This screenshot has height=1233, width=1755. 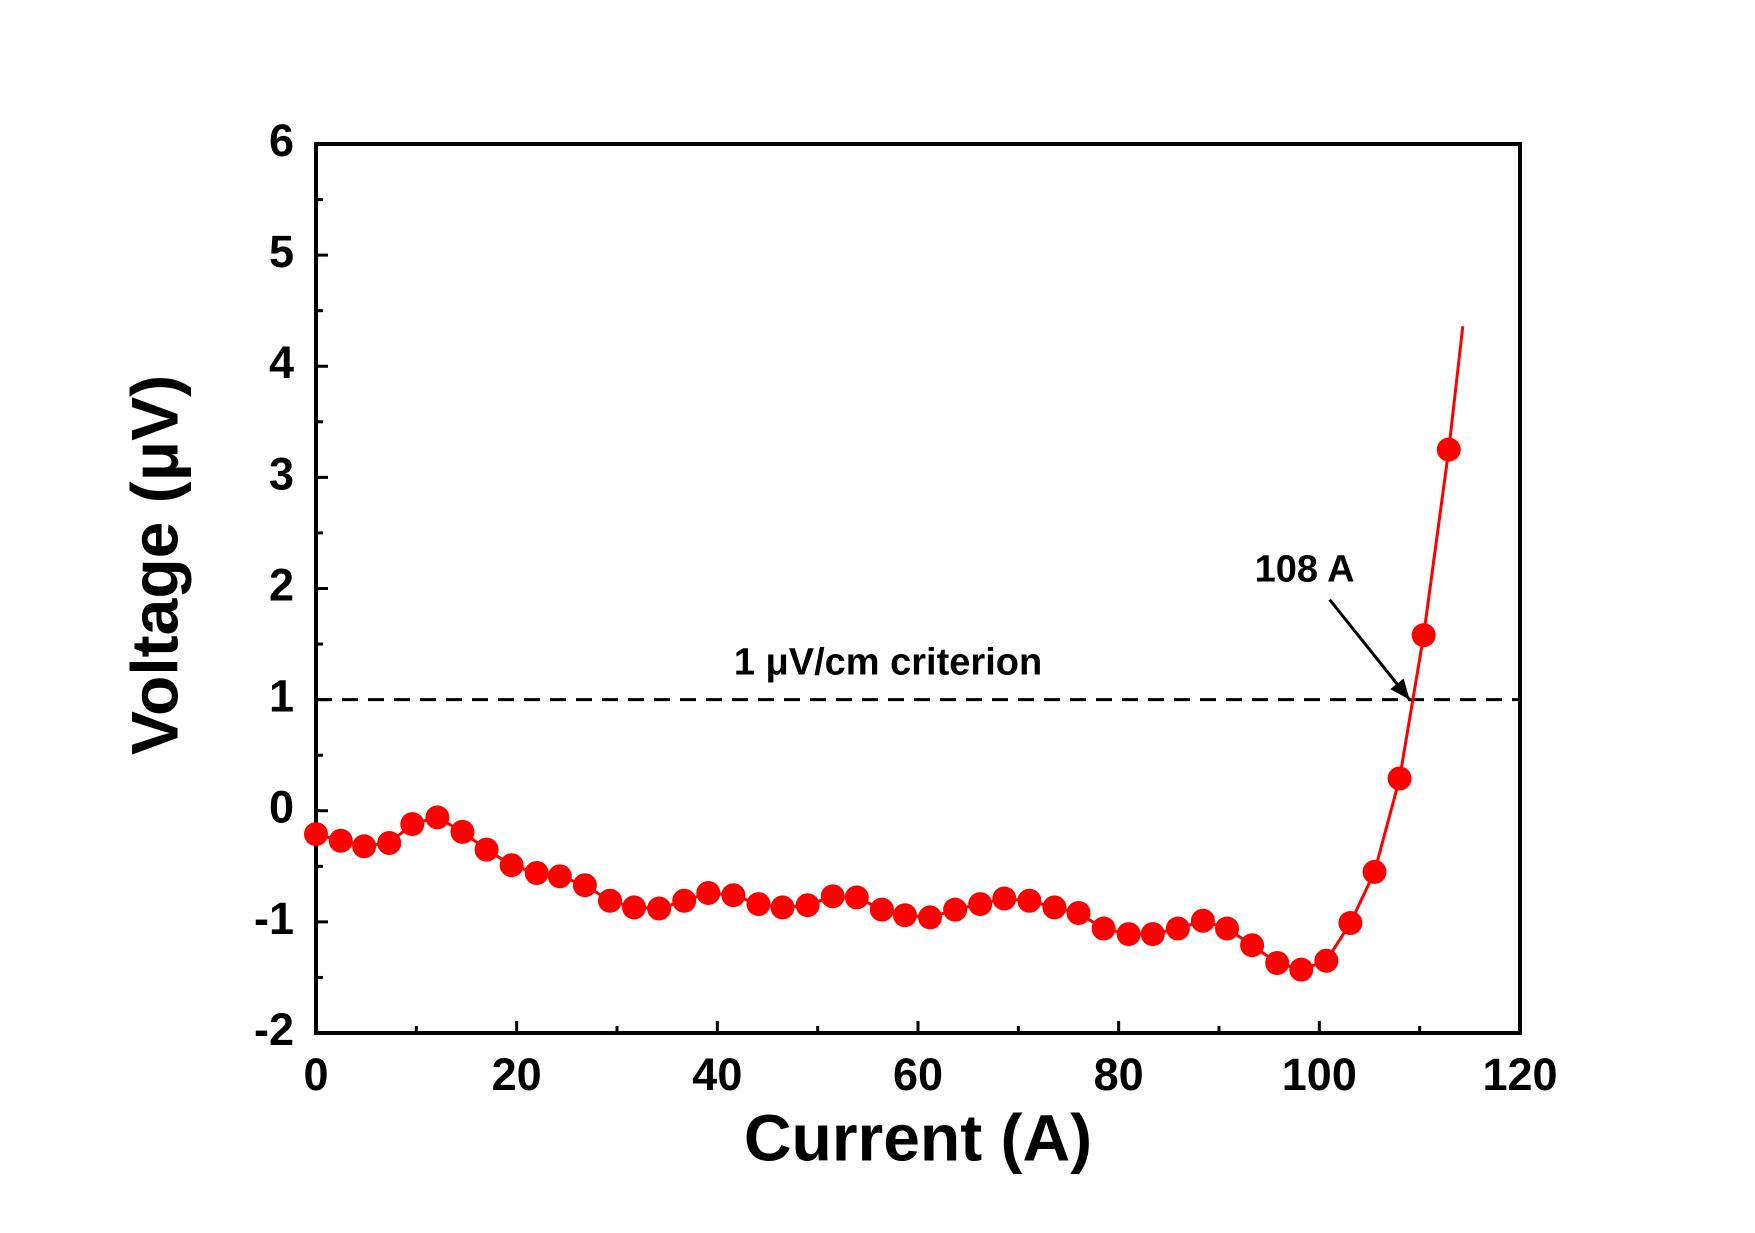 I want to click on x-tick-label: 0, so click(x=315, y=1074).